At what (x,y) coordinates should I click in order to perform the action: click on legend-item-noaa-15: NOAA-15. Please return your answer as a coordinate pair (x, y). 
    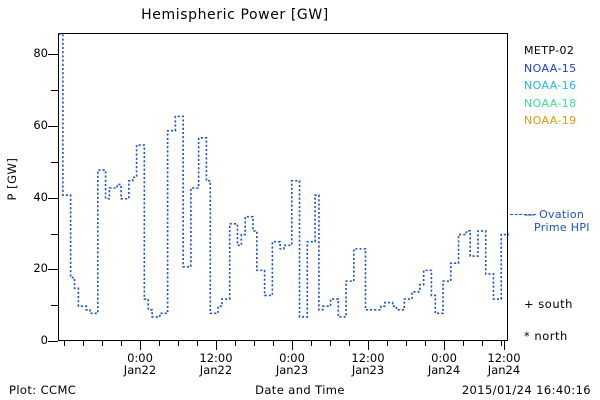
    Looking at the image, I should click on (550, 68).